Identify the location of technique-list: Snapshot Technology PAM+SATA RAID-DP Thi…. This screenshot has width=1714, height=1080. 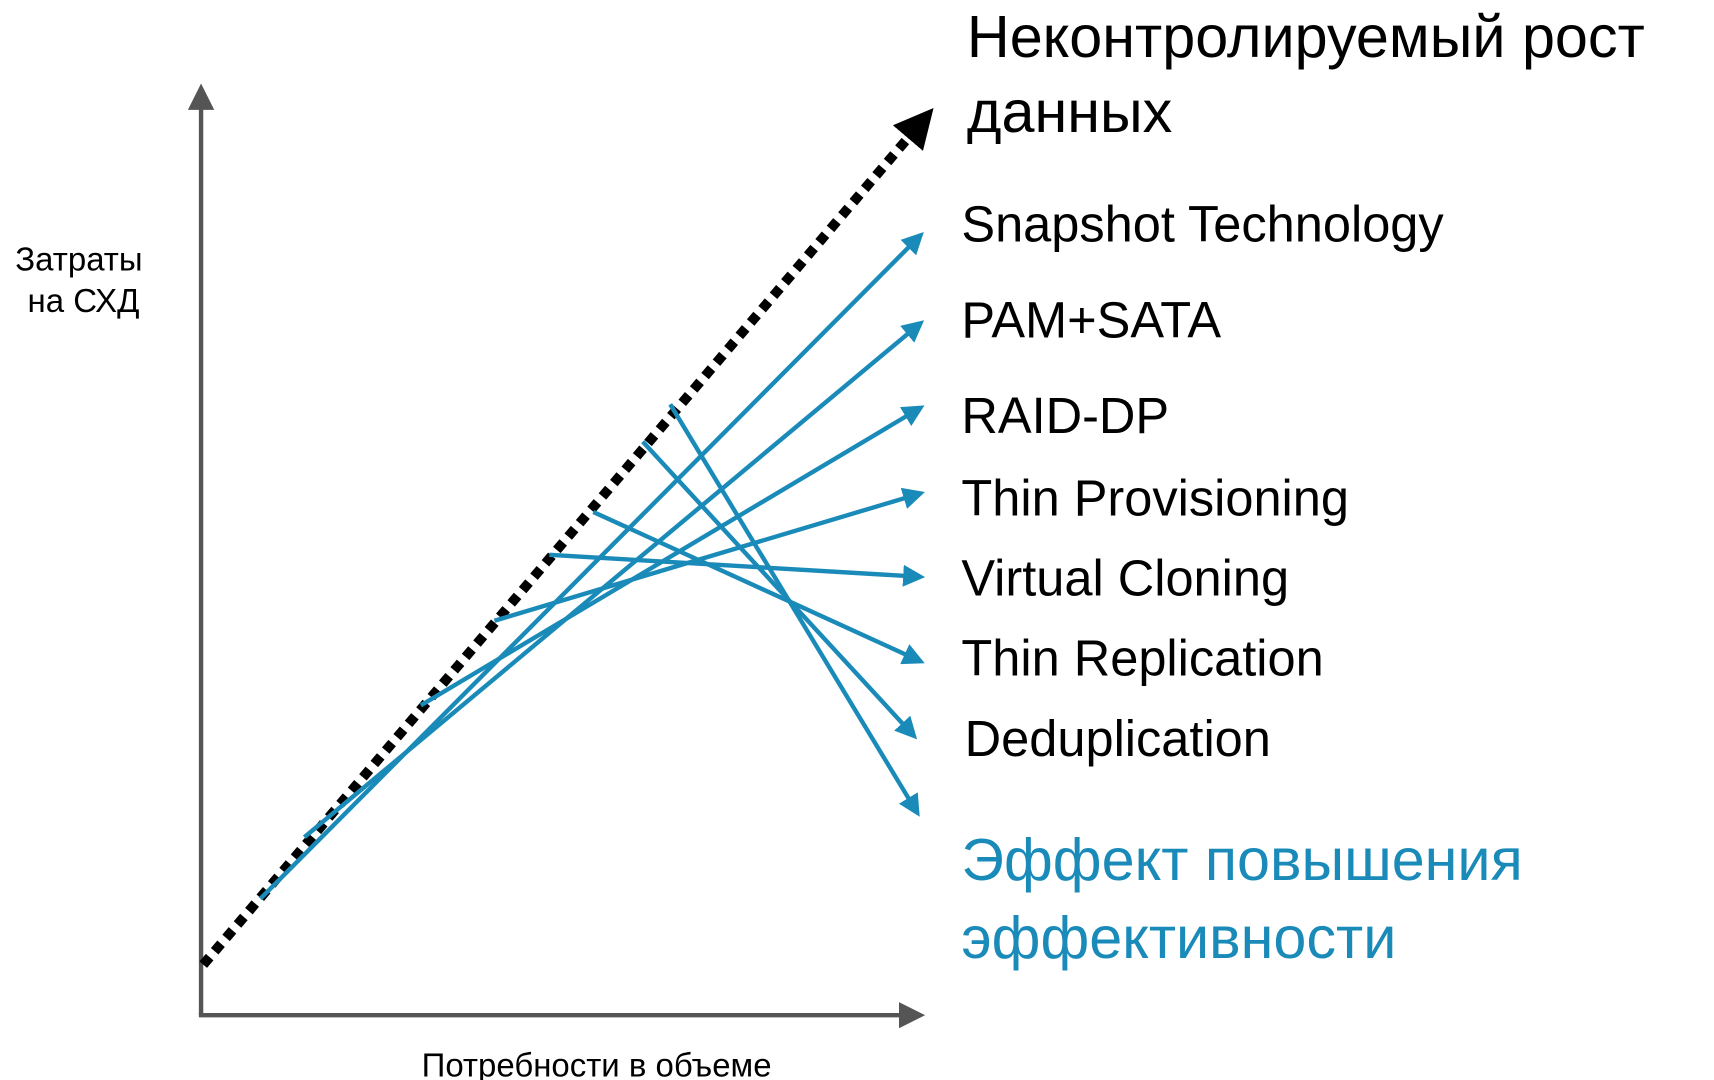
(1202, 481).